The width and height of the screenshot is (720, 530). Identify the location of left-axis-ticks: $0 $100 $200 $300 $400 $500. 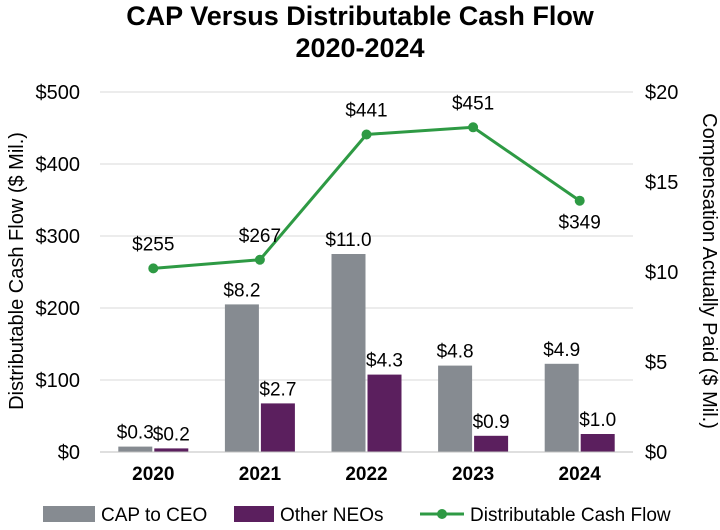
(58, 273).